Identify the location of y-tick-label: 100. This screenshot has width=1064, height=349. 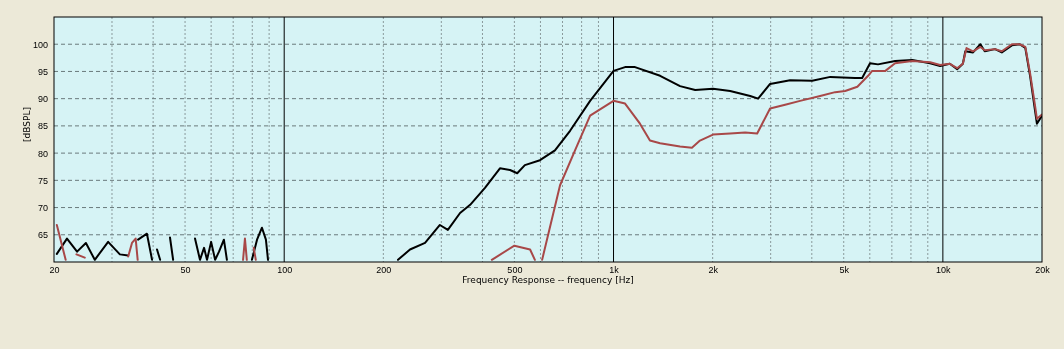
(40, 44).